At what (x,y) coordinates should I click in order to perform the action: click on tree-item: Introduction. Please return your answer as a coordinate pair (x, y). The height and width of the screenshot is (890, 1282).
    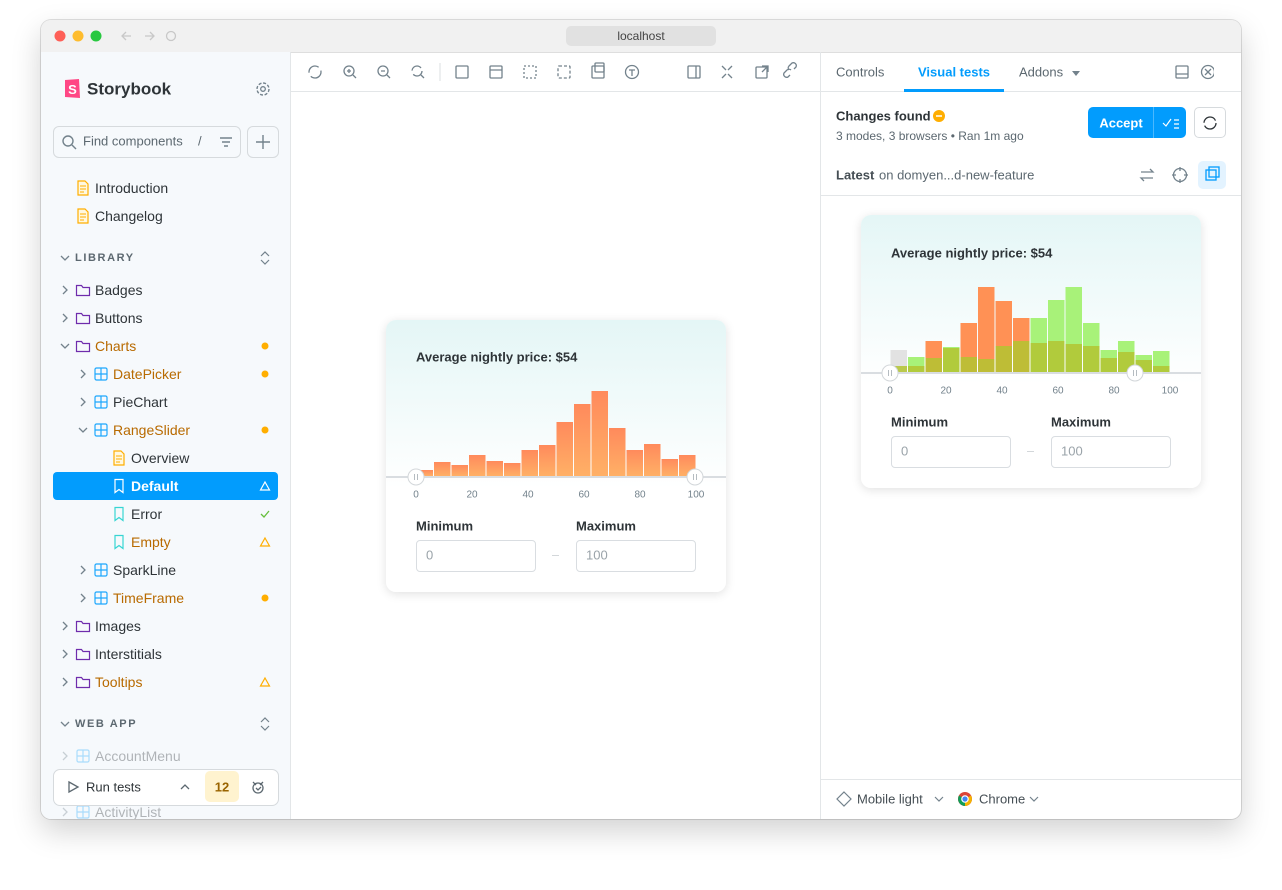
    Looking at the image, I should click on (165, 188).